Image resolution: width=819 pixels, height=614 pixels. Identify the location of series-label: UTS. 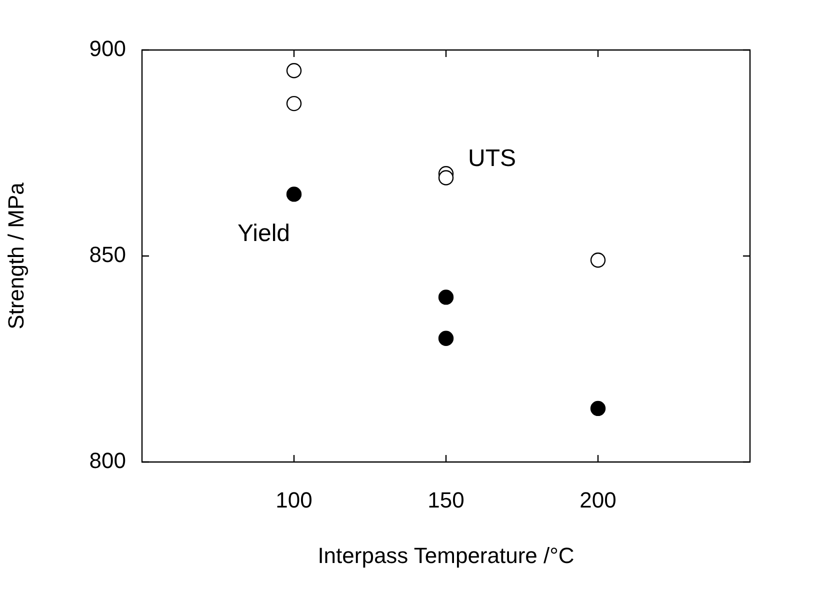
(492, 158).